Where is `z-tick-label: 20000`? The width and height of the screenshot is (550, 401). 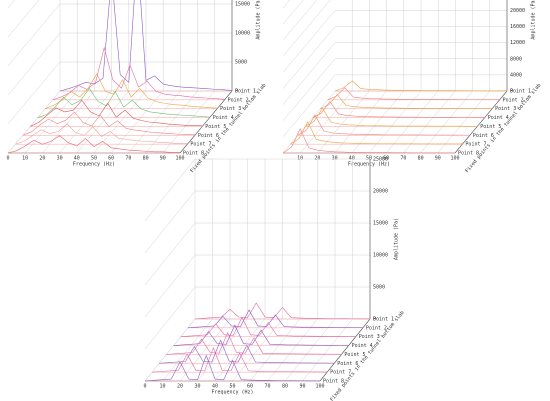
z-tick-label: 20000 is located at coordinates (517, 11).